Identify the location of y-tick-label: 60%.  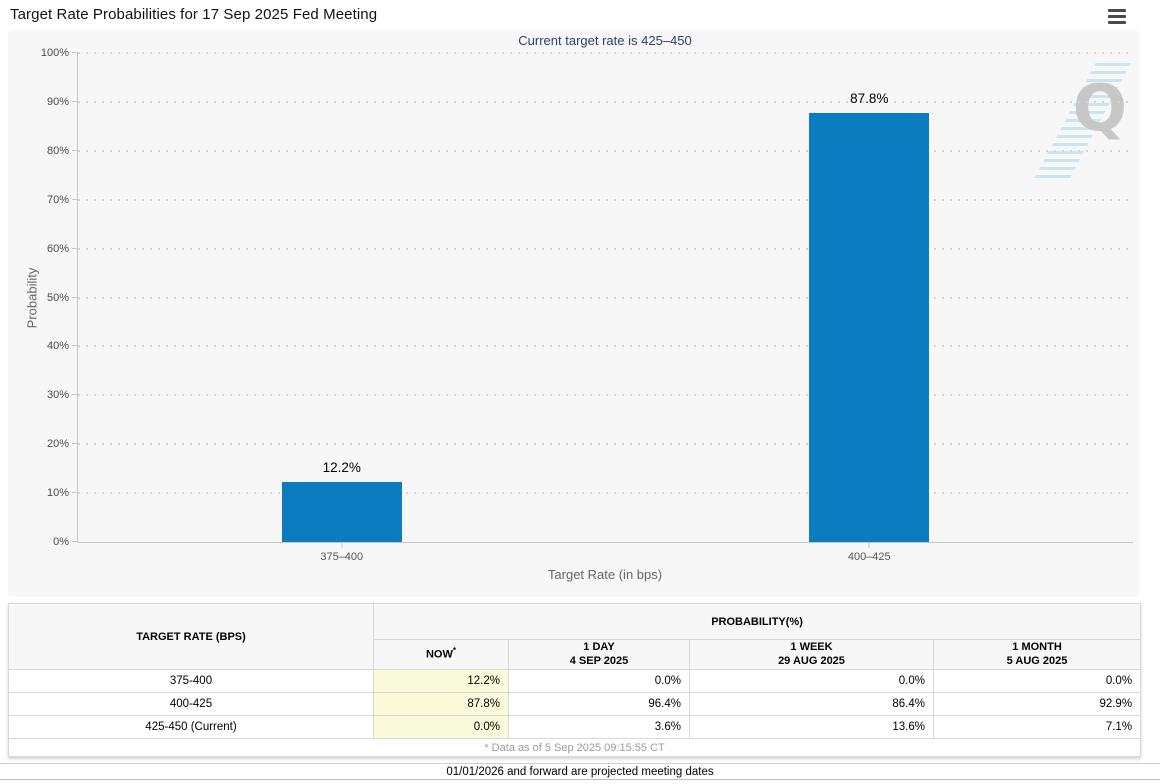
(57, 248).